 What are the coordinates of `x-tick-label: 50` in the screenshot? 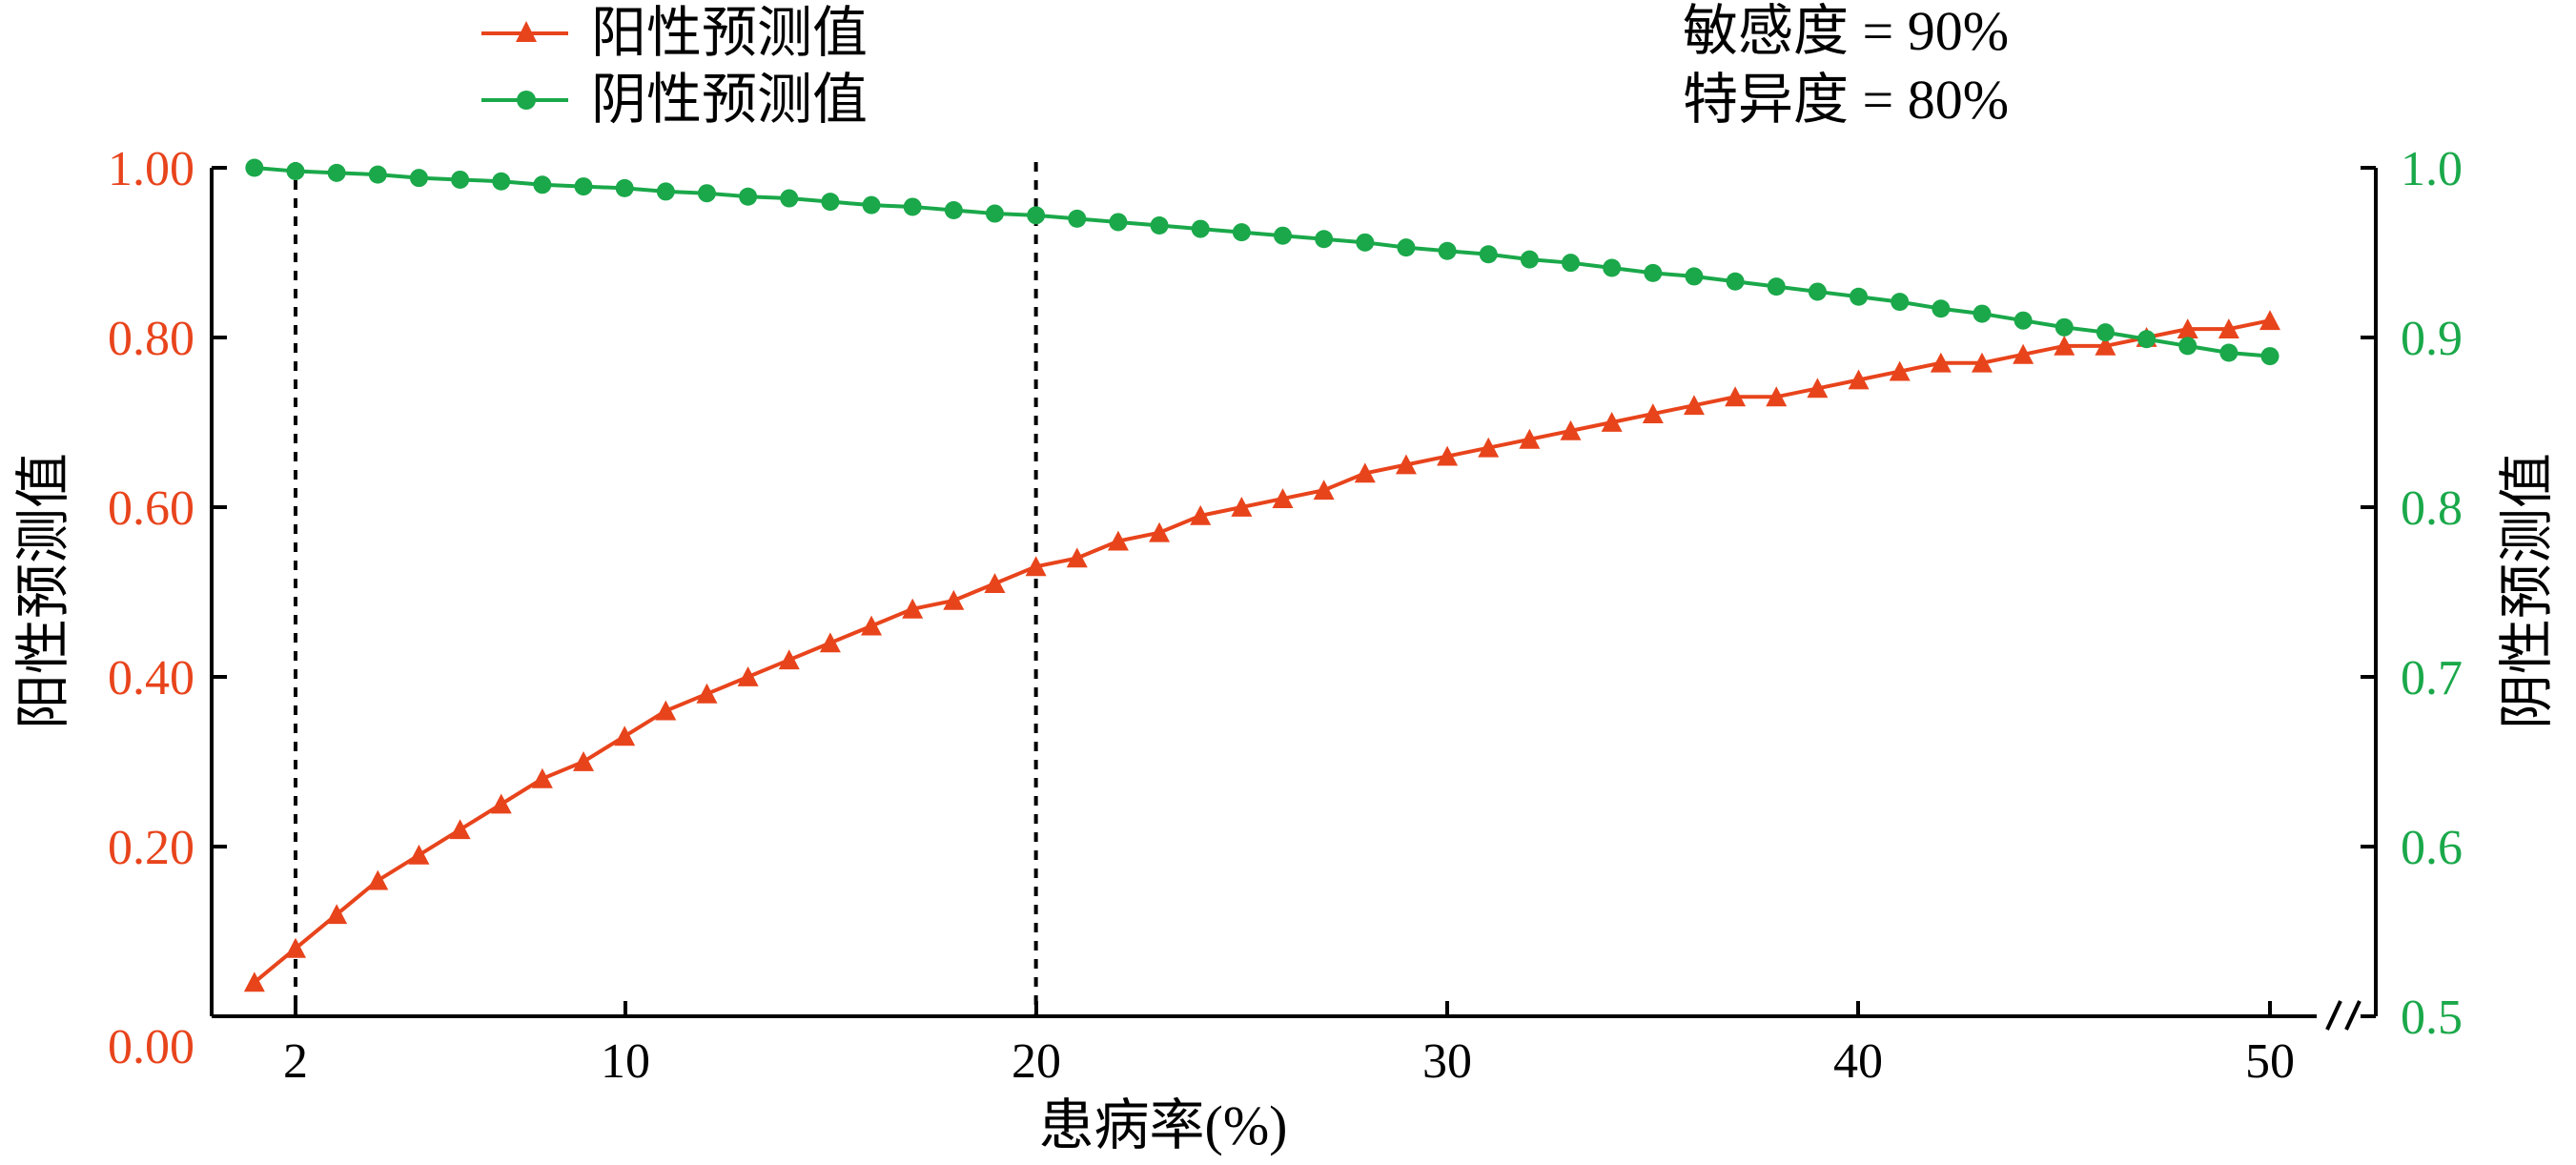 It's located at (2270, 1061).